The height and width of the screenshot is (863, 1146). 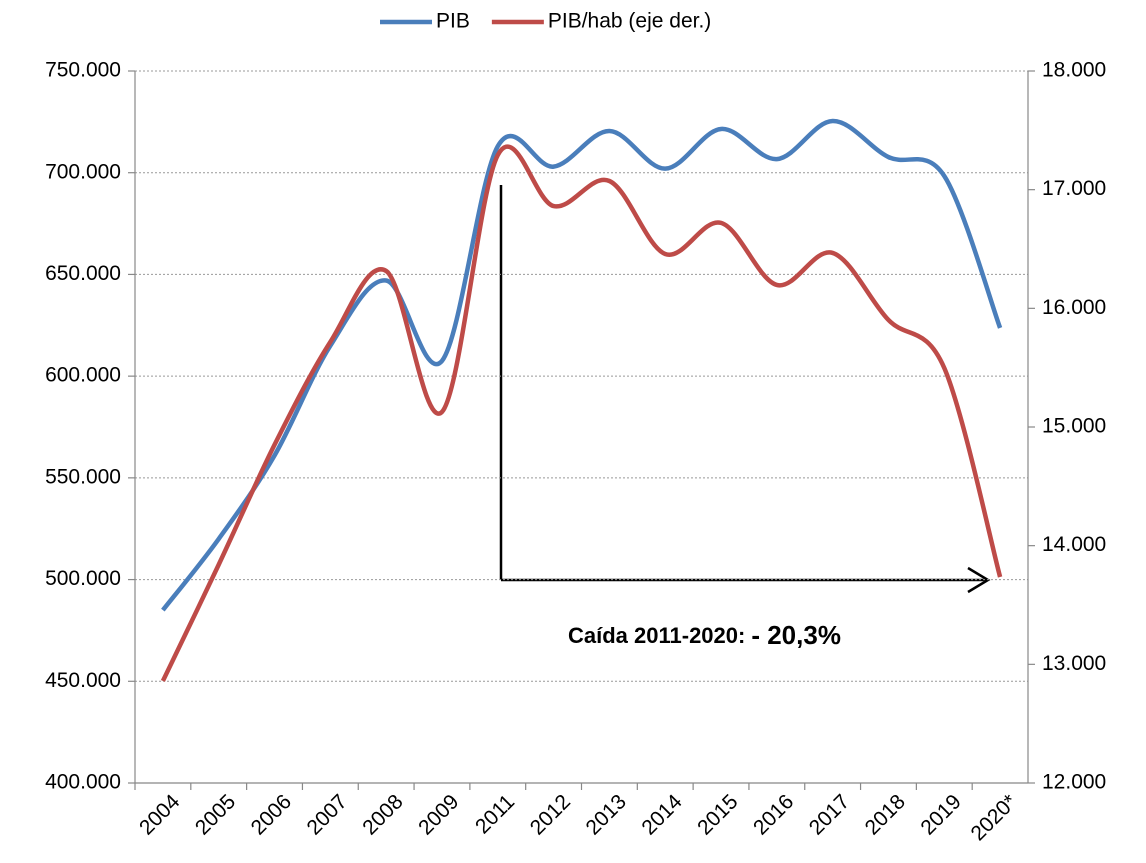 I want to click on y2-tick-label: 18.000, so click(x=1074, y=70).